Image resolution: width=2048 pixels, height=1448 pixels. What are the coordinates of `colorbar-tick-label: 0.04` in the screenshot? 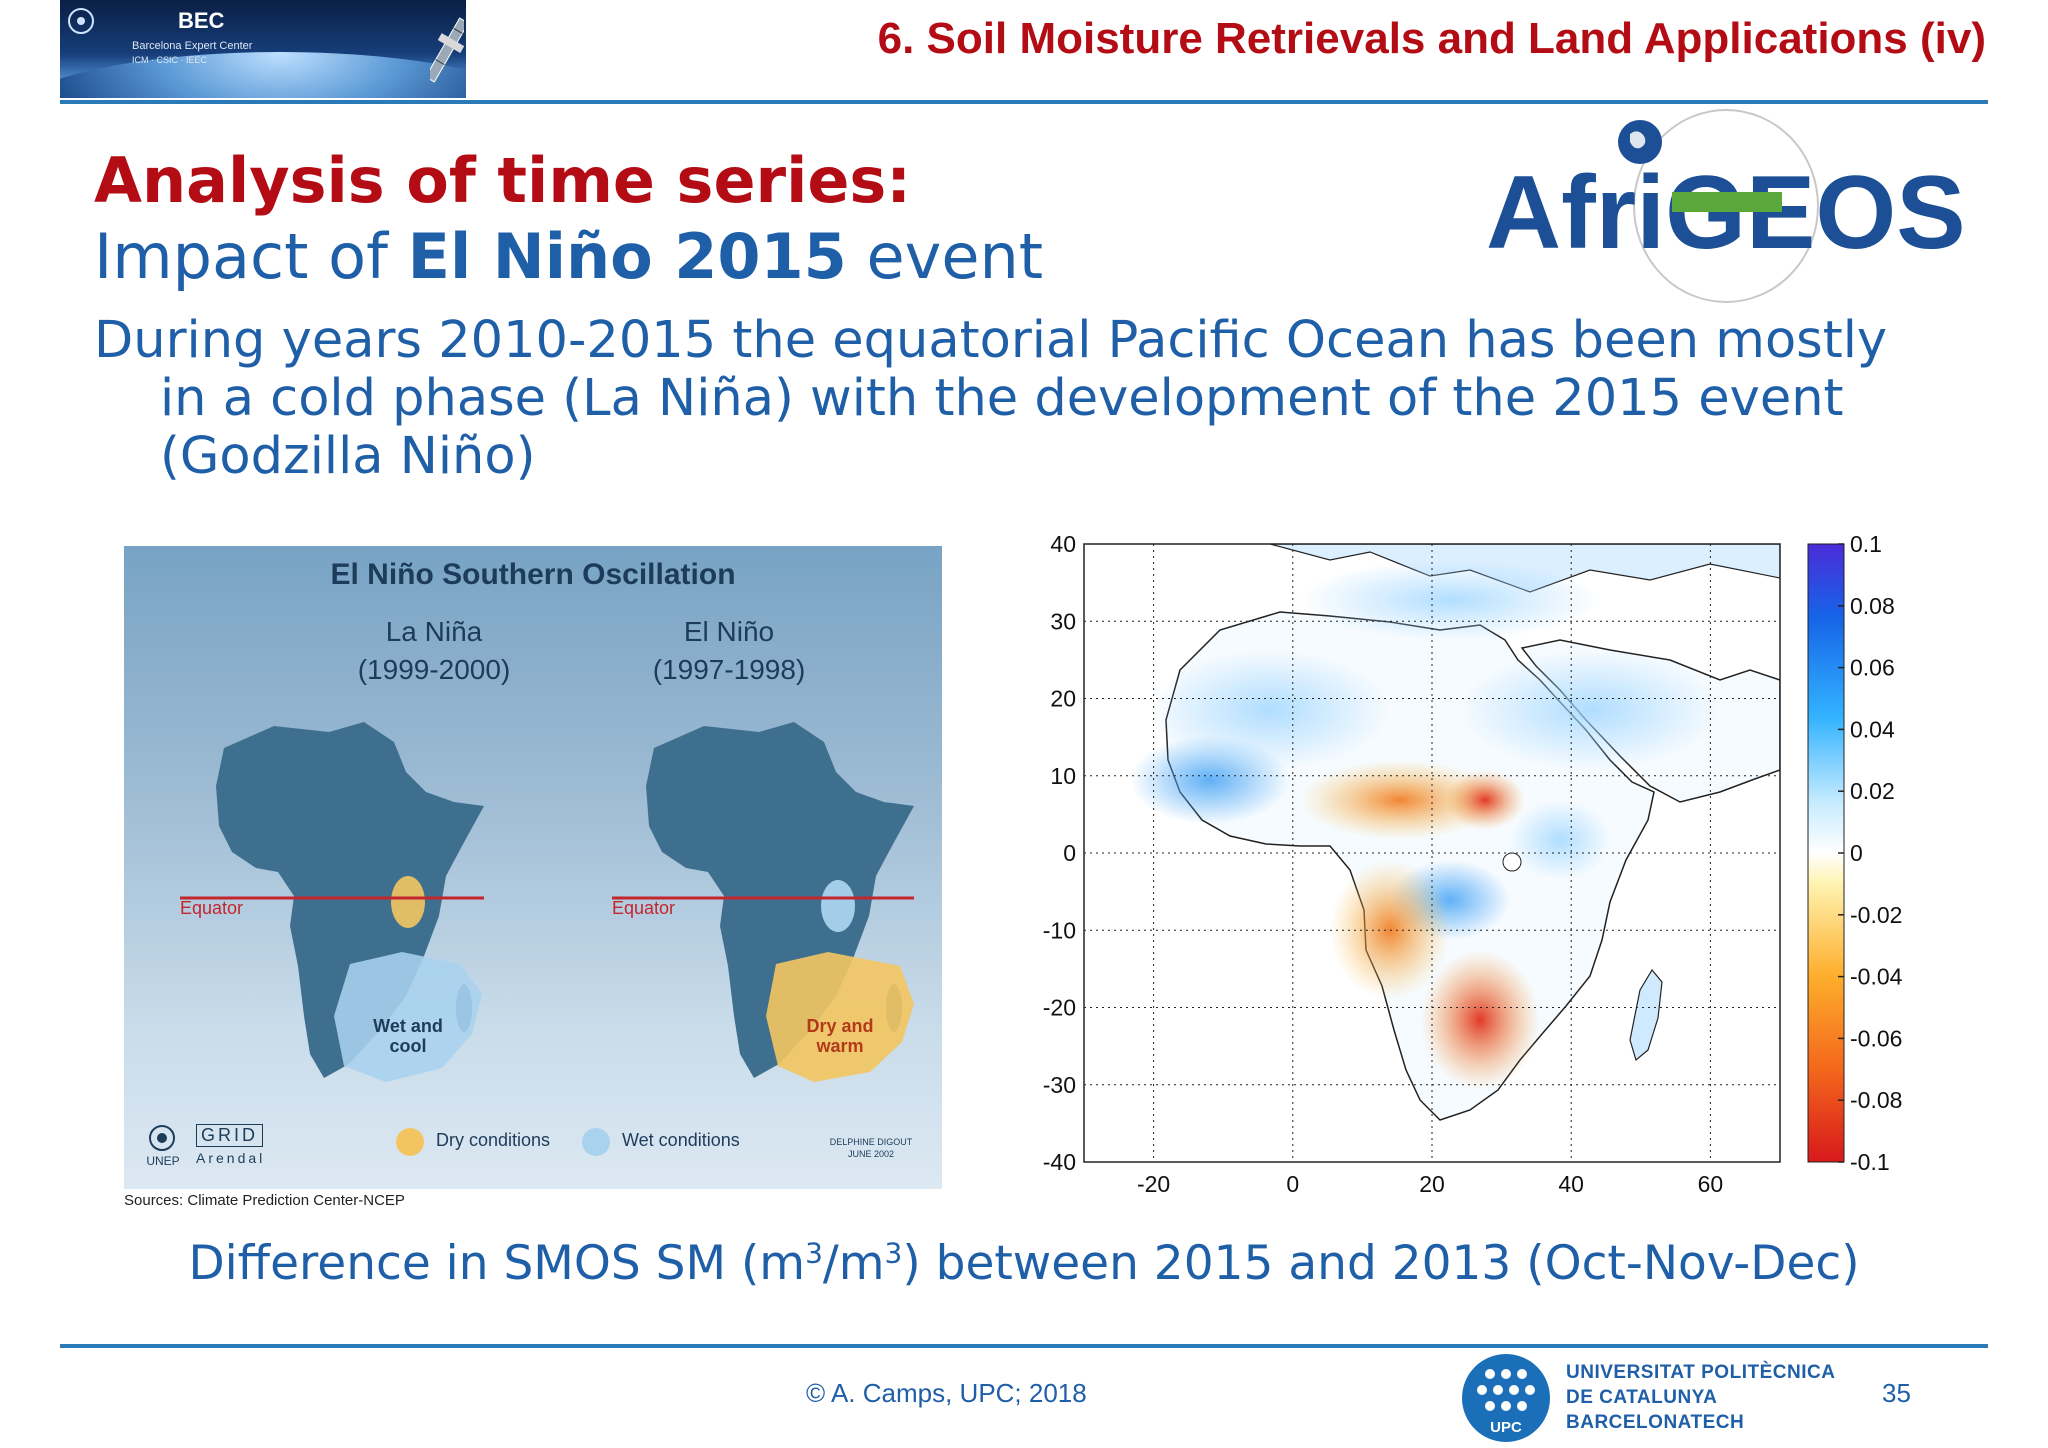 It's located at (1872, 729).